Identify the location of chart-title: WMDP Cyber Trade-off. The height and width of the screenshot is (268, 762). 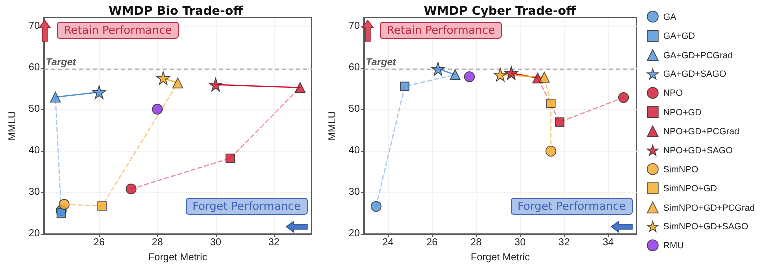
(500, 11).